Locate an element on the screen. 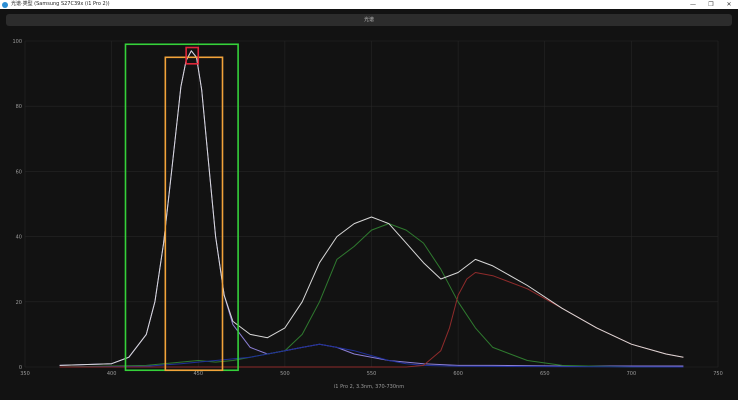 The image size is (738, 400). x-tick-label: 750 is located at coordinates (718, 374).